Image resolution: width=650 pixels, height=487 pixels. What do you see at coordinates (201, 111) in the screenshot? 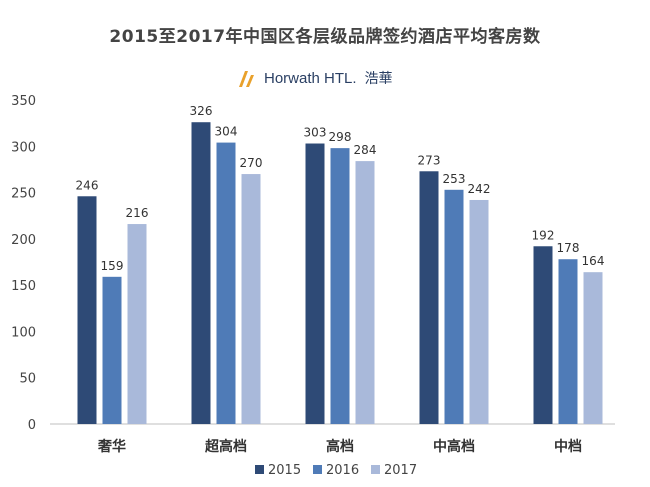
I see `data-label: 326` at bounding box center [201, 111].